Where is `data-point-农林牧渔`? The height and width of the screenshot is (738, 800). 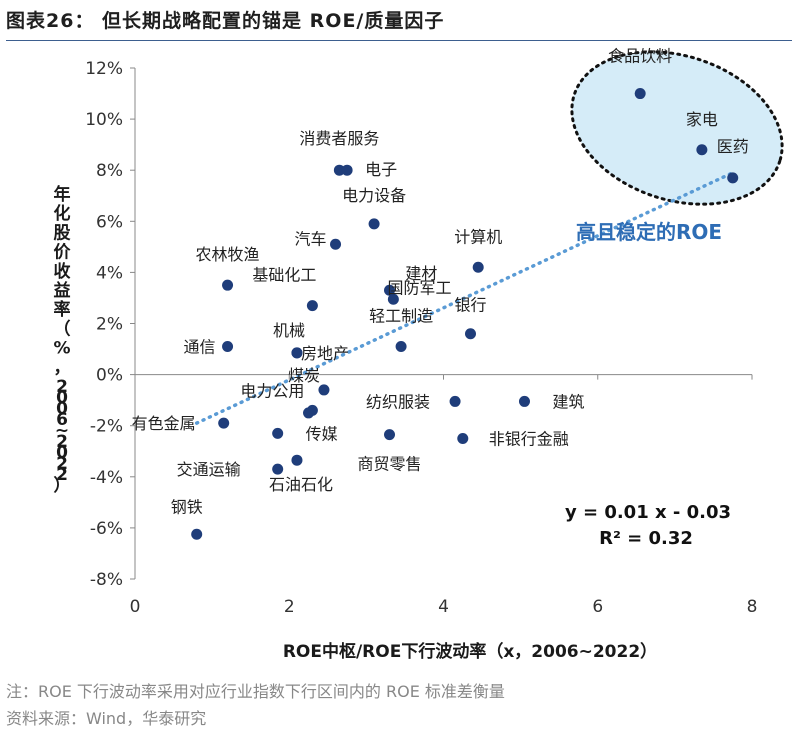 data-point-农林牧渔 is located at coordinates (228, 285).